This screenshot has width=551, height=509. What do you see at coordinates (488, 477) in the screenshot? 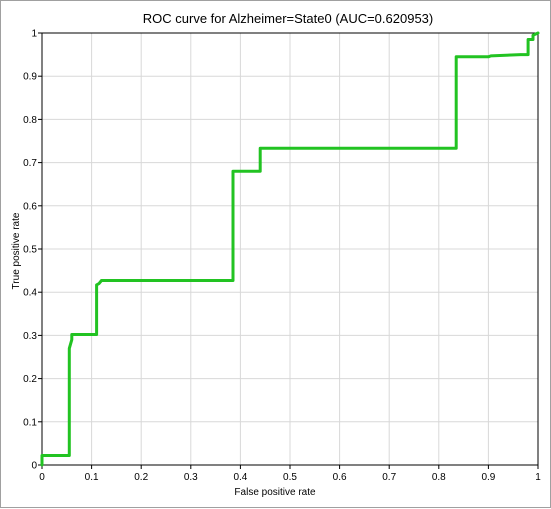
I see `x-tick-label: 0.9` at bounding box center [488, 477].